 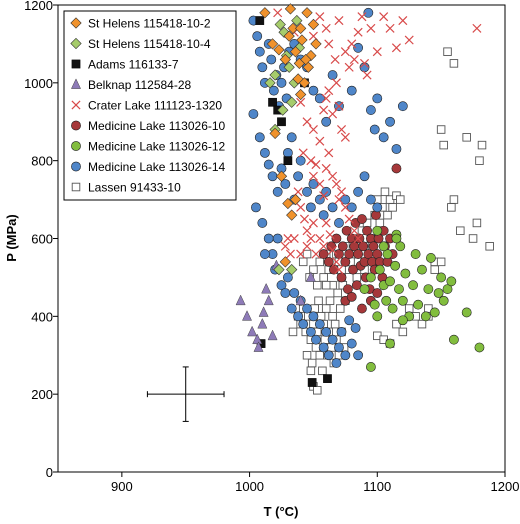 What do you see at coordinates (42, 161) in the screenshot?
I see `y-tick-label: 800` at bounding box center [42, 161].